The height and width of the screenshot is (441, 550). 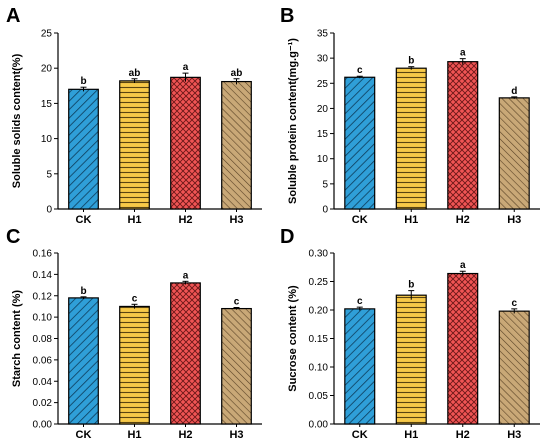 I want to click on y-tick-label: 0.16, so click(x=43, y=254).